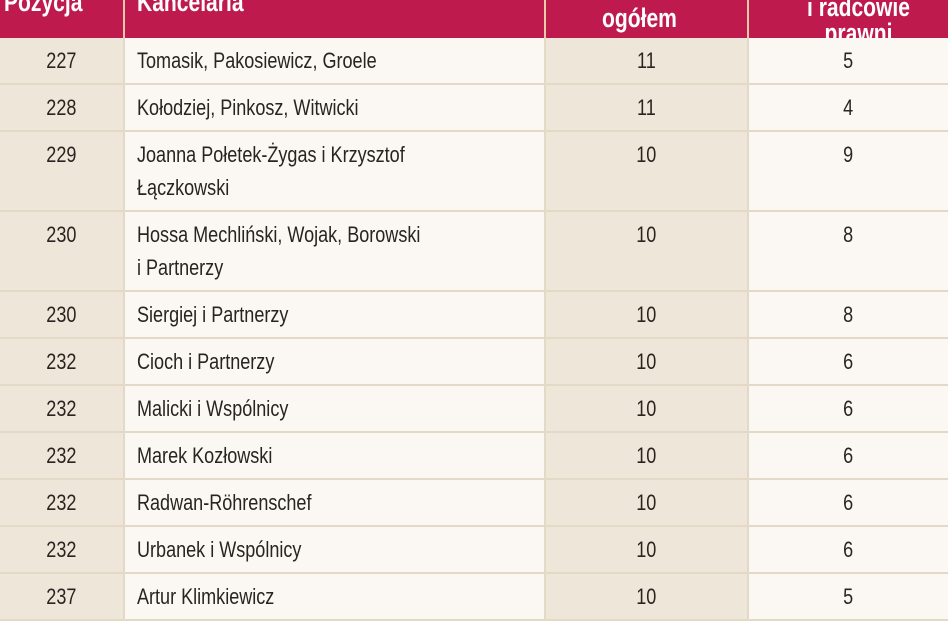  I want to click on table-row: 227 Tomasik, Pakosiewicz, Groele 11 5, so click(474, 61).